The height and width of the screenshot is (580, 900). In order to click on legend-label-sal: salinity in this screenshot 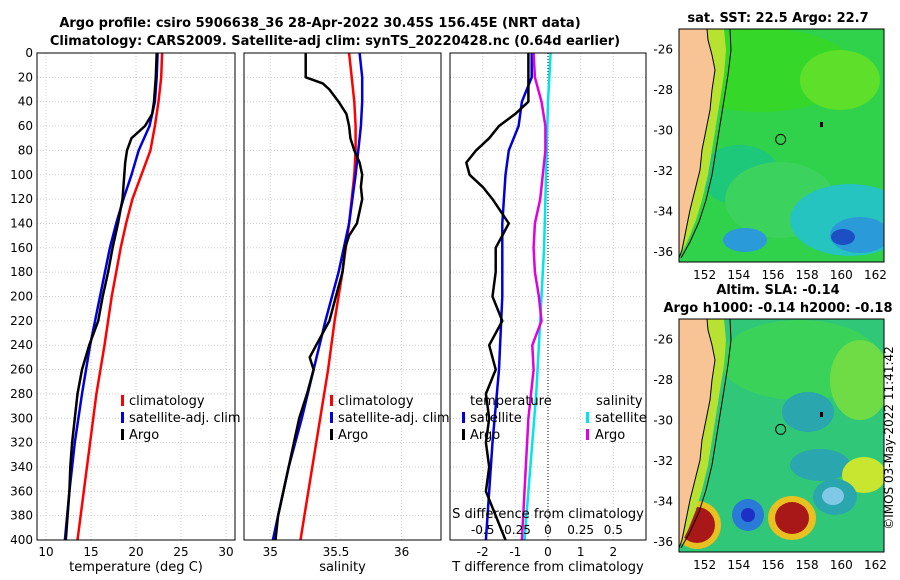, I will do `click(619, 401)`.